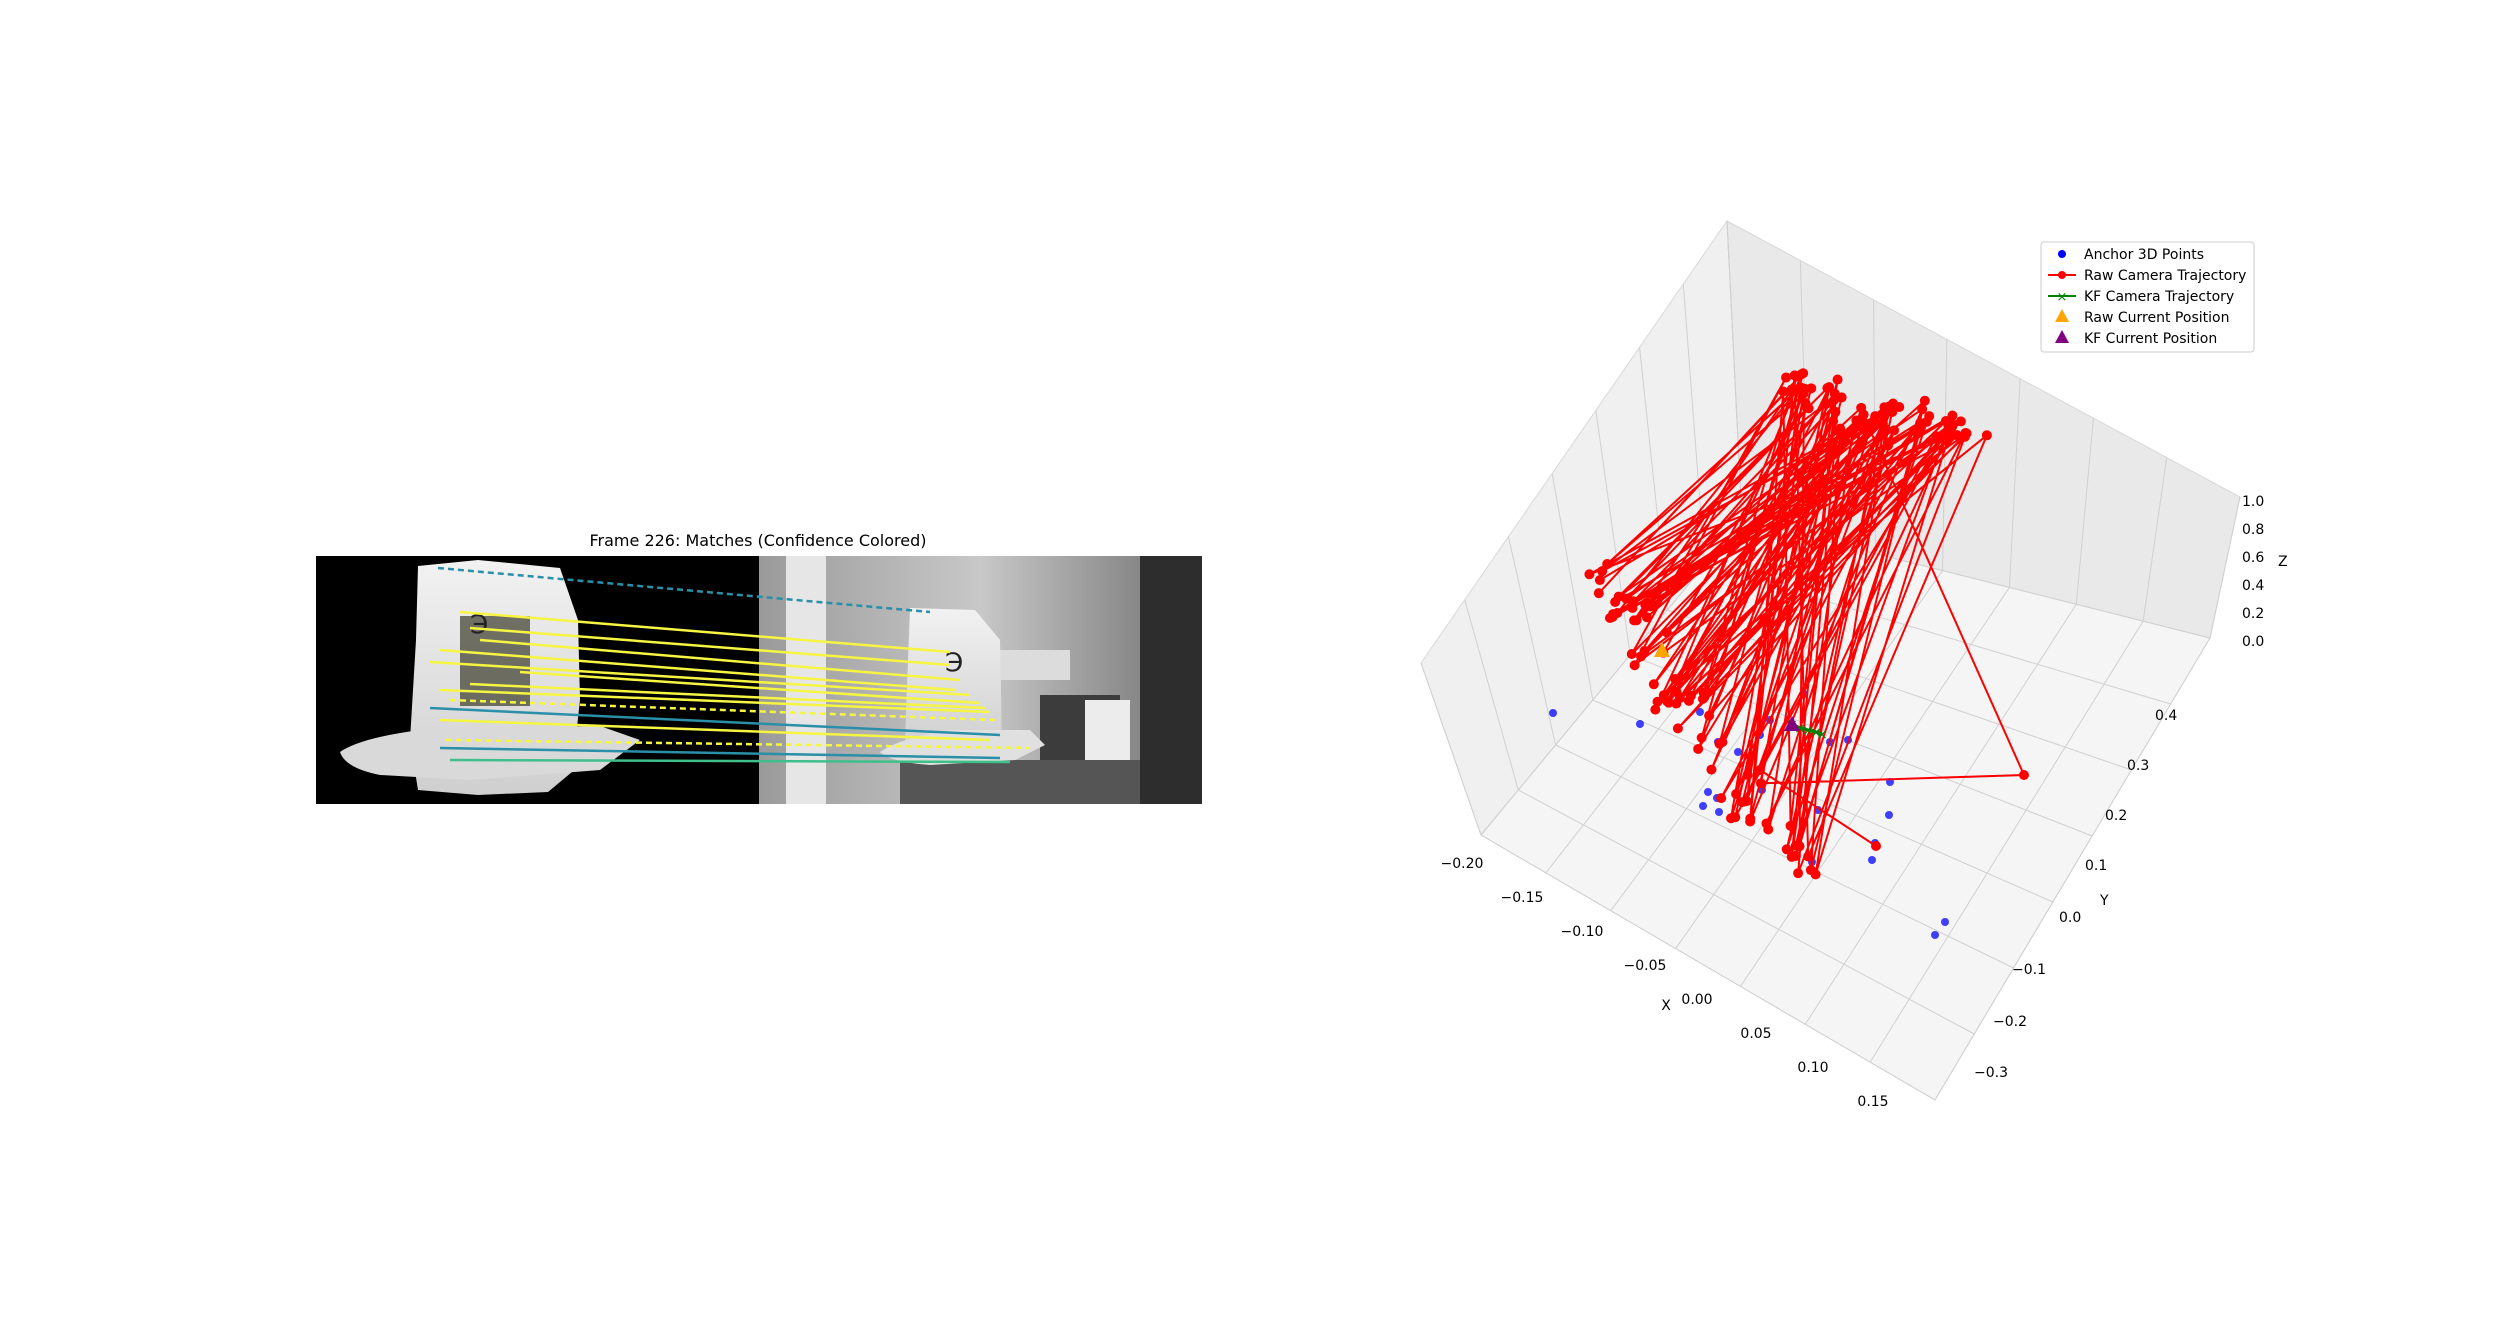 This screenshot has width=2504, height=1337. Describe the element at coordinates (2029, 970) in the screenshot. I see `y-tick: −0.1` at that location.